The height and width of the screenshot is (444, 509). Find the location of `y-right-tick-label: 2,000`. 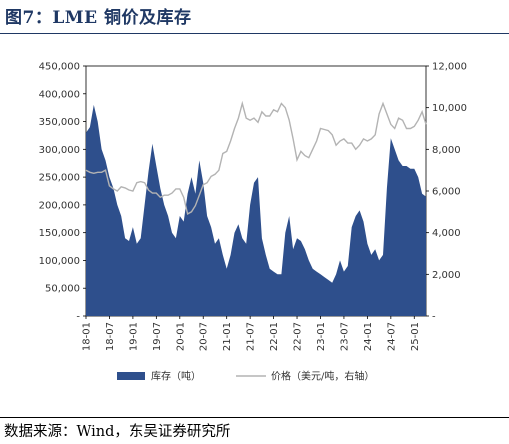

y-right-tick-label: 2,000 is located at coordinates (446, 275).